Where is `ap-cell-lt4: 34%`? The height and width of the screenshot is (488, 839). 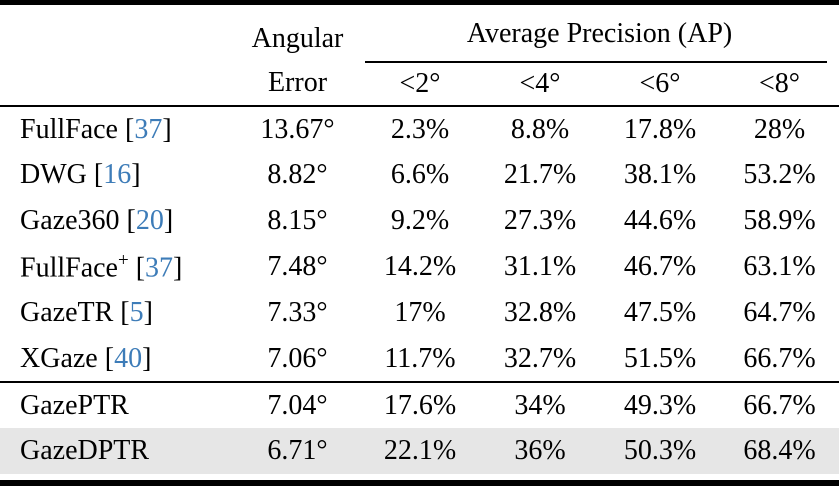 ap-cell-lt4: 34% is located at coordinates (540, 404).